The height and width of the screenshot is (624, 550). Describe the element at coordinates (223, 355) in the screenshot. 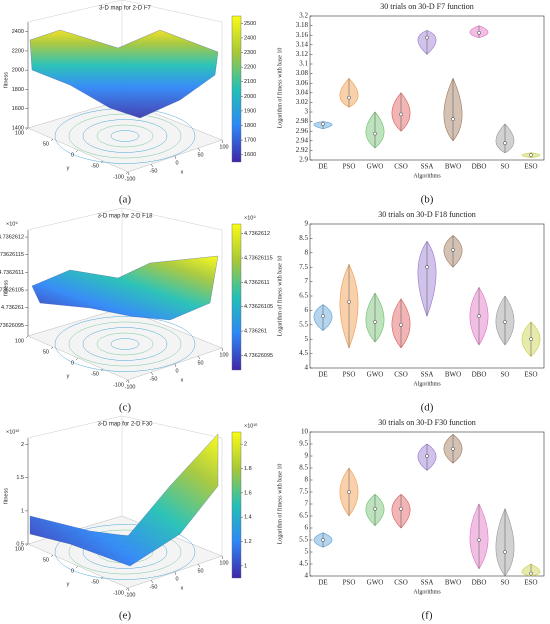

I see `x-tick-label: 100` at that location.